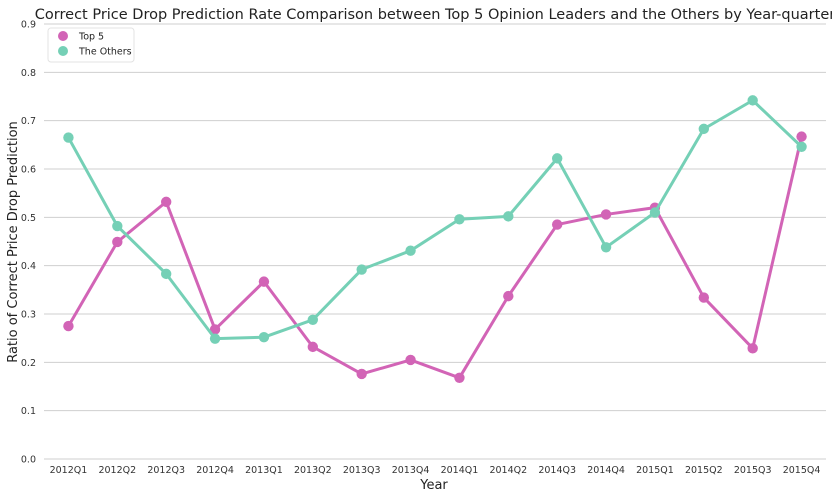  I want to click on legend-label: The Others, so click(105, 52).